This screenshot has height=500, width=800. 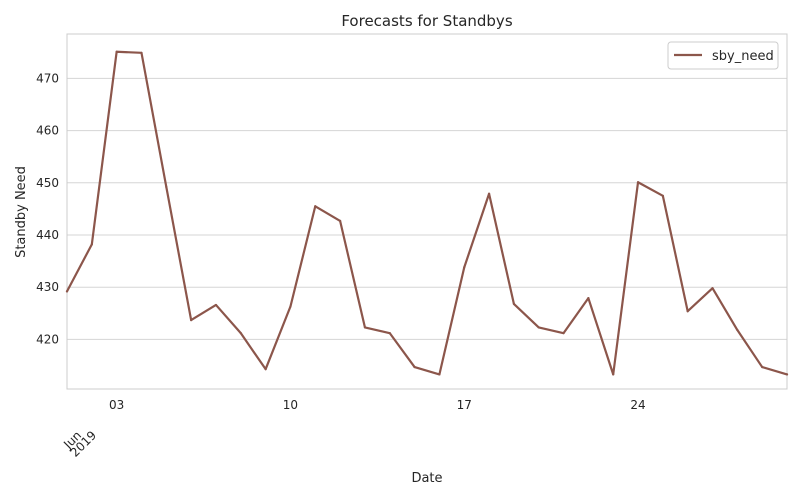 I want to click on y-tick-label: 460, so click(x=47, y=131).